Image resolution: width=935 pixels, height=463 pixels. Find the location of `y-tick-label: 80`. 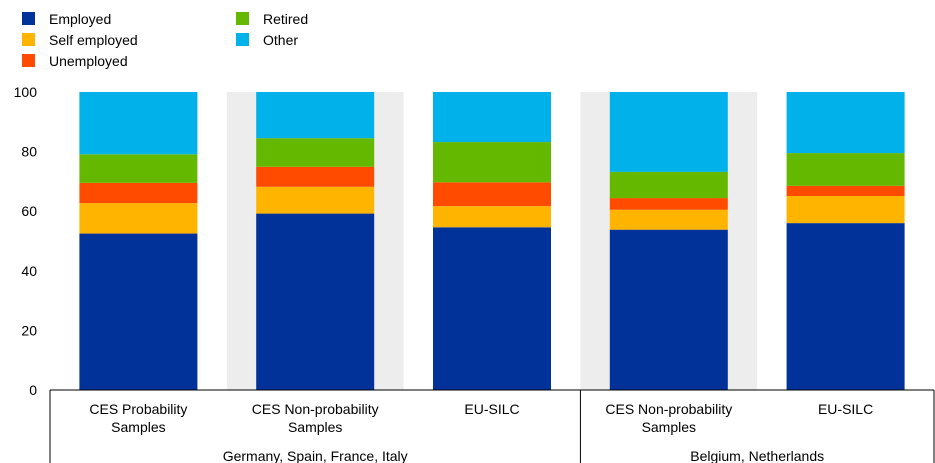

y-tick-label: 80 is located at coordinates (29, 152).